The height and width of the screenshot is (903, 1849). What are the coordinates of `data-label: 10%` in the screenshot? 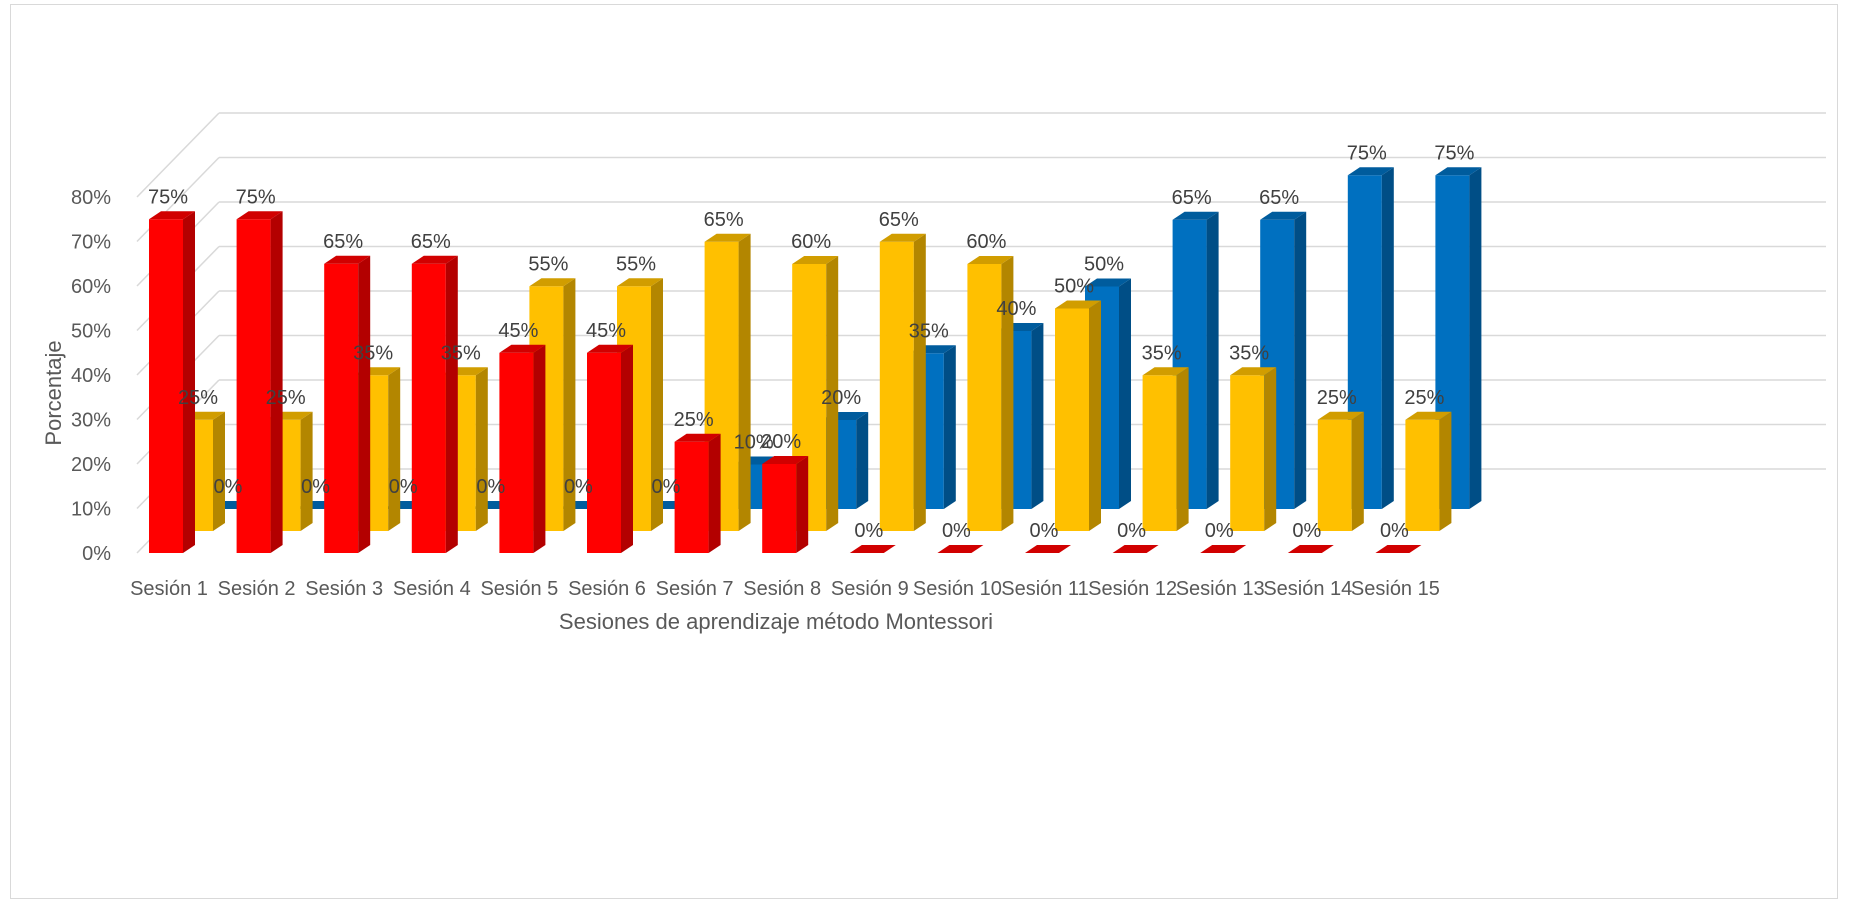 It's located at (754, 443).